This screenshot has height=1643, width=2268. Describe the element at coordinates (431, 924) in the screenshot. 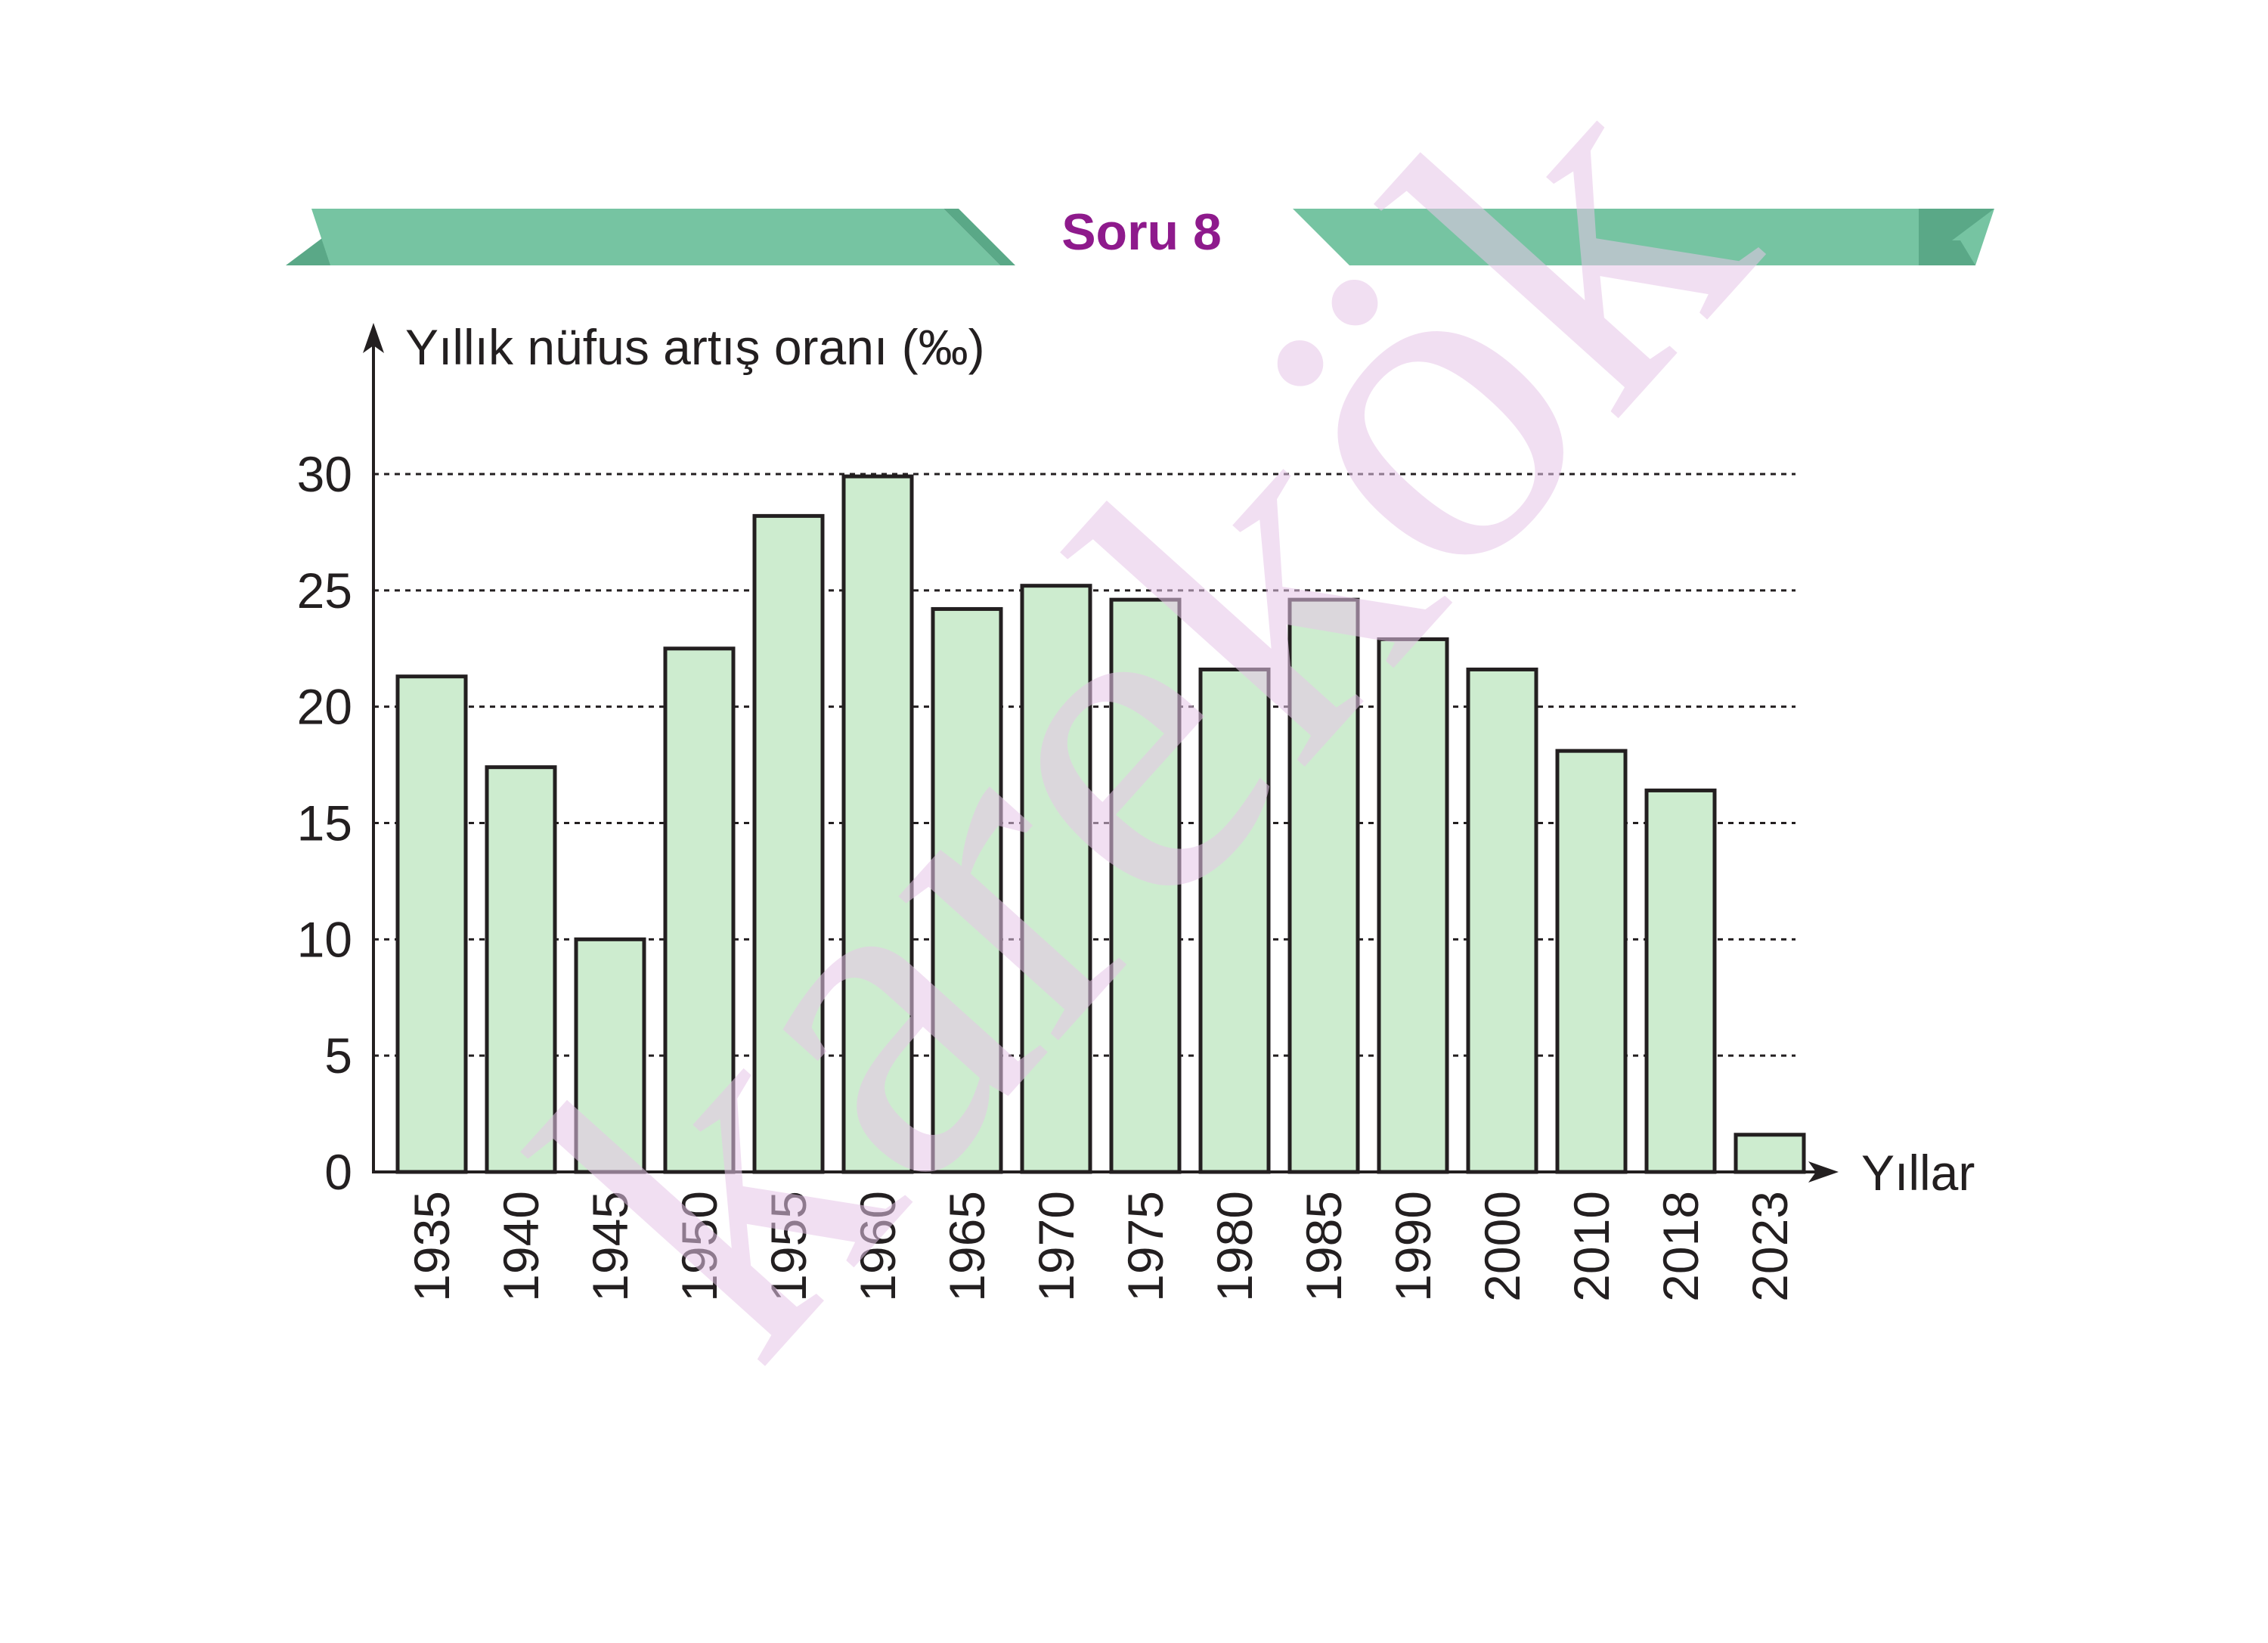

I see `bar-1935` at that location.